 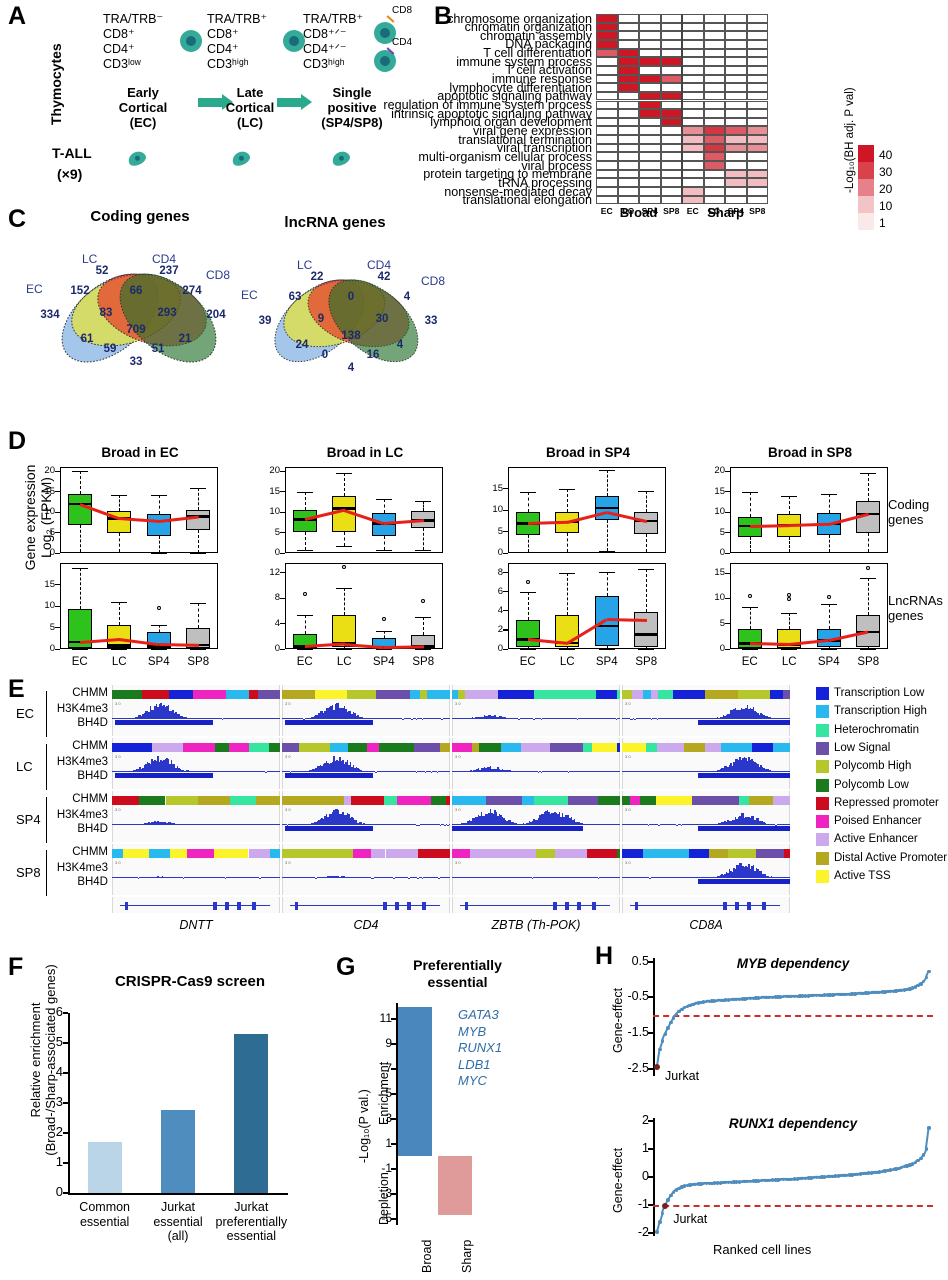 I want to click on chmm-track, so click(x=196, y=747).